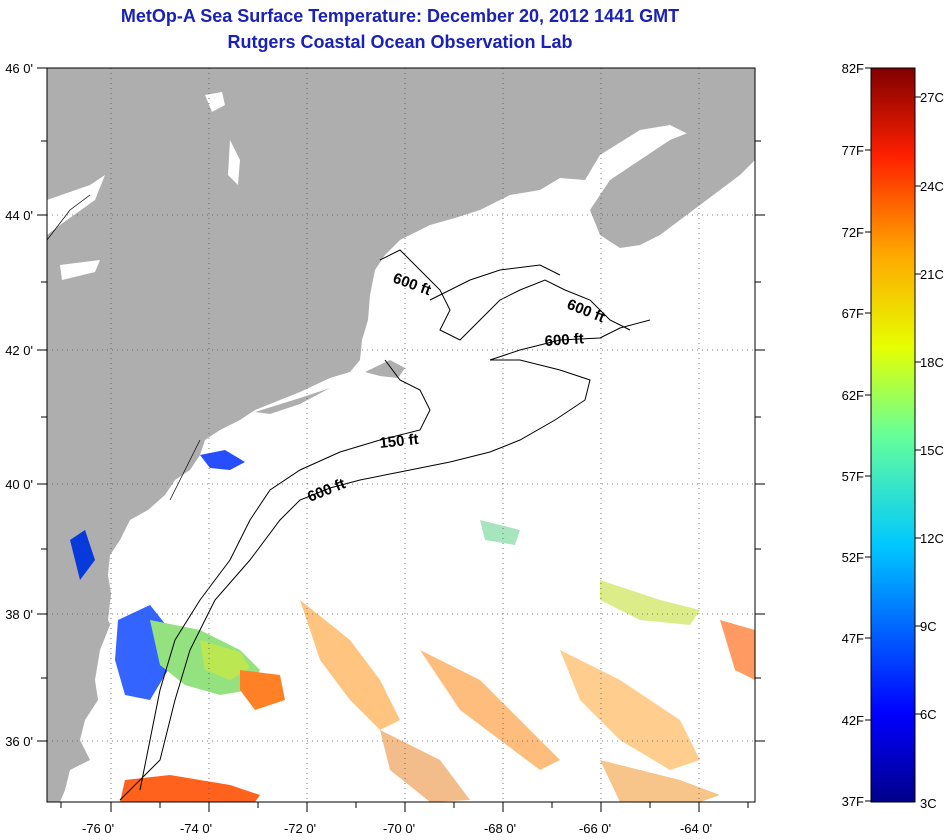 Image resolution: width=944 pixels, height=840 pixels. What do you see at coordinates (300, 828) in the screenshot?
I see `lon-label: -72 0'` at bounding box center [300, 828].